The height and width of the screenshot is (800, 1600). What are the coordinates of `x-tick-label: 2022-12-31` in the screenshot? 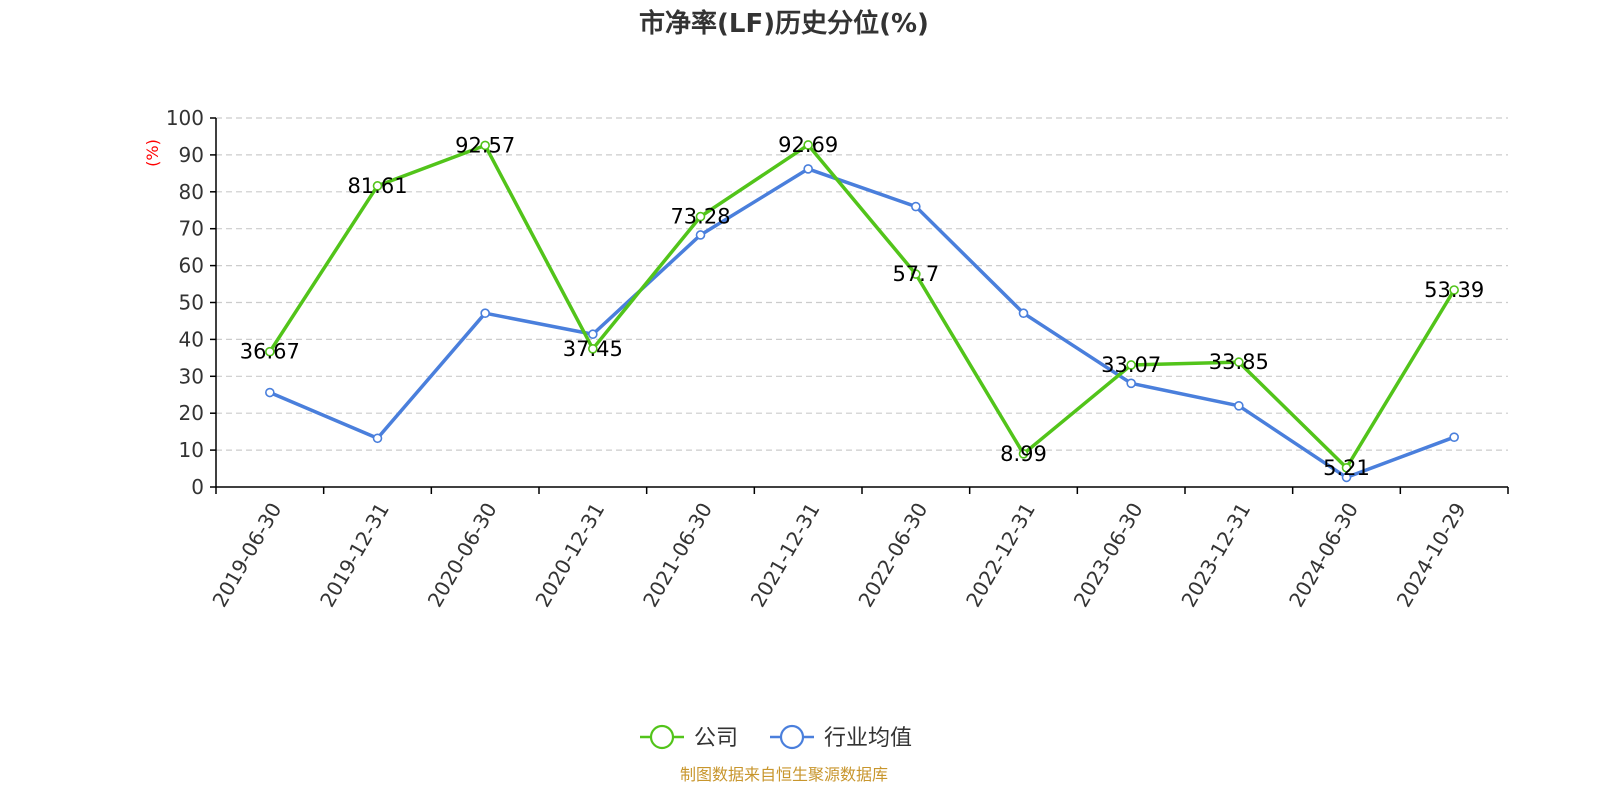 It's located at (1000, 555).